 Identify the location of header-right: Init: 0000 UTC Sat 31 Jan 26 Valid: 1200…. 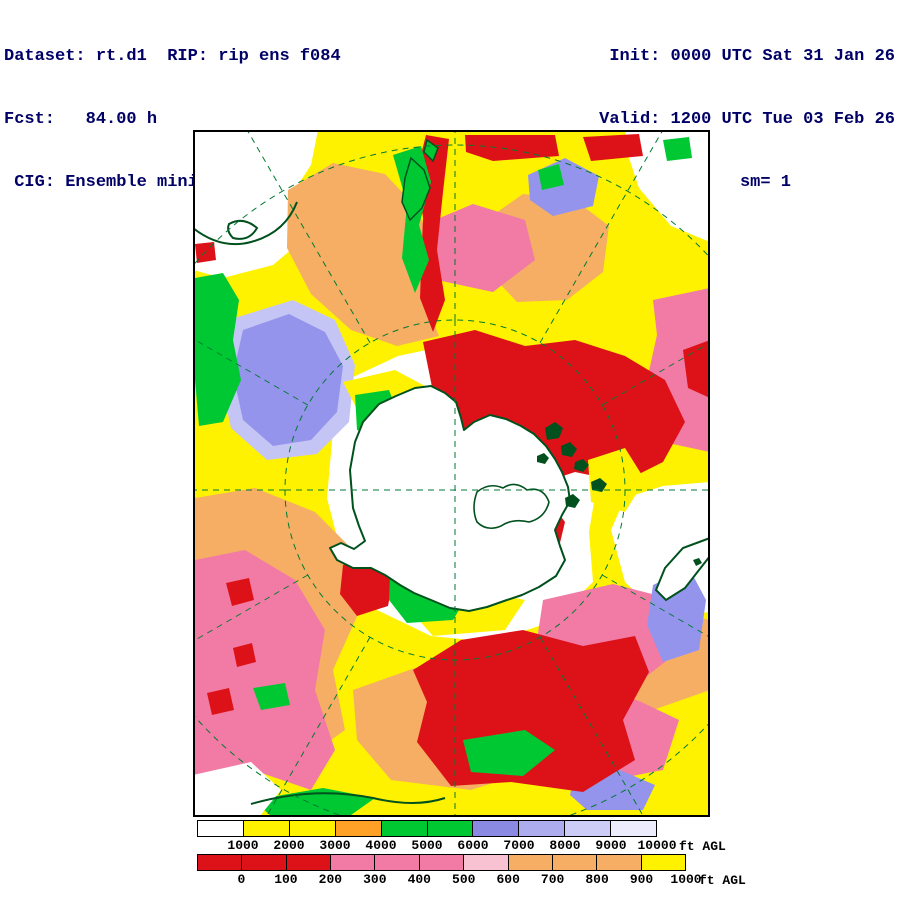
(747, 119).